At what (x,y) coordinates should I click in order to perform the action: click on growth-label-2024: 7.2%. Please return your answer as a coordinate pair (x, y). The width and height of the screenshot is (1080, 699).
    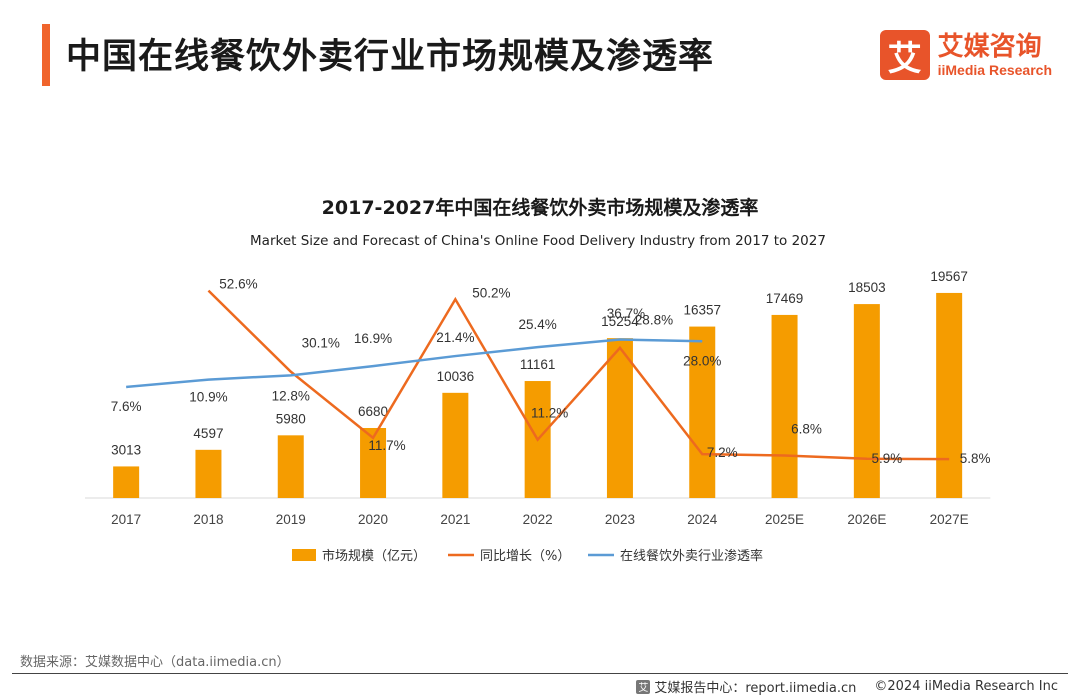
    Looking at the image, I should click on (722, 452).